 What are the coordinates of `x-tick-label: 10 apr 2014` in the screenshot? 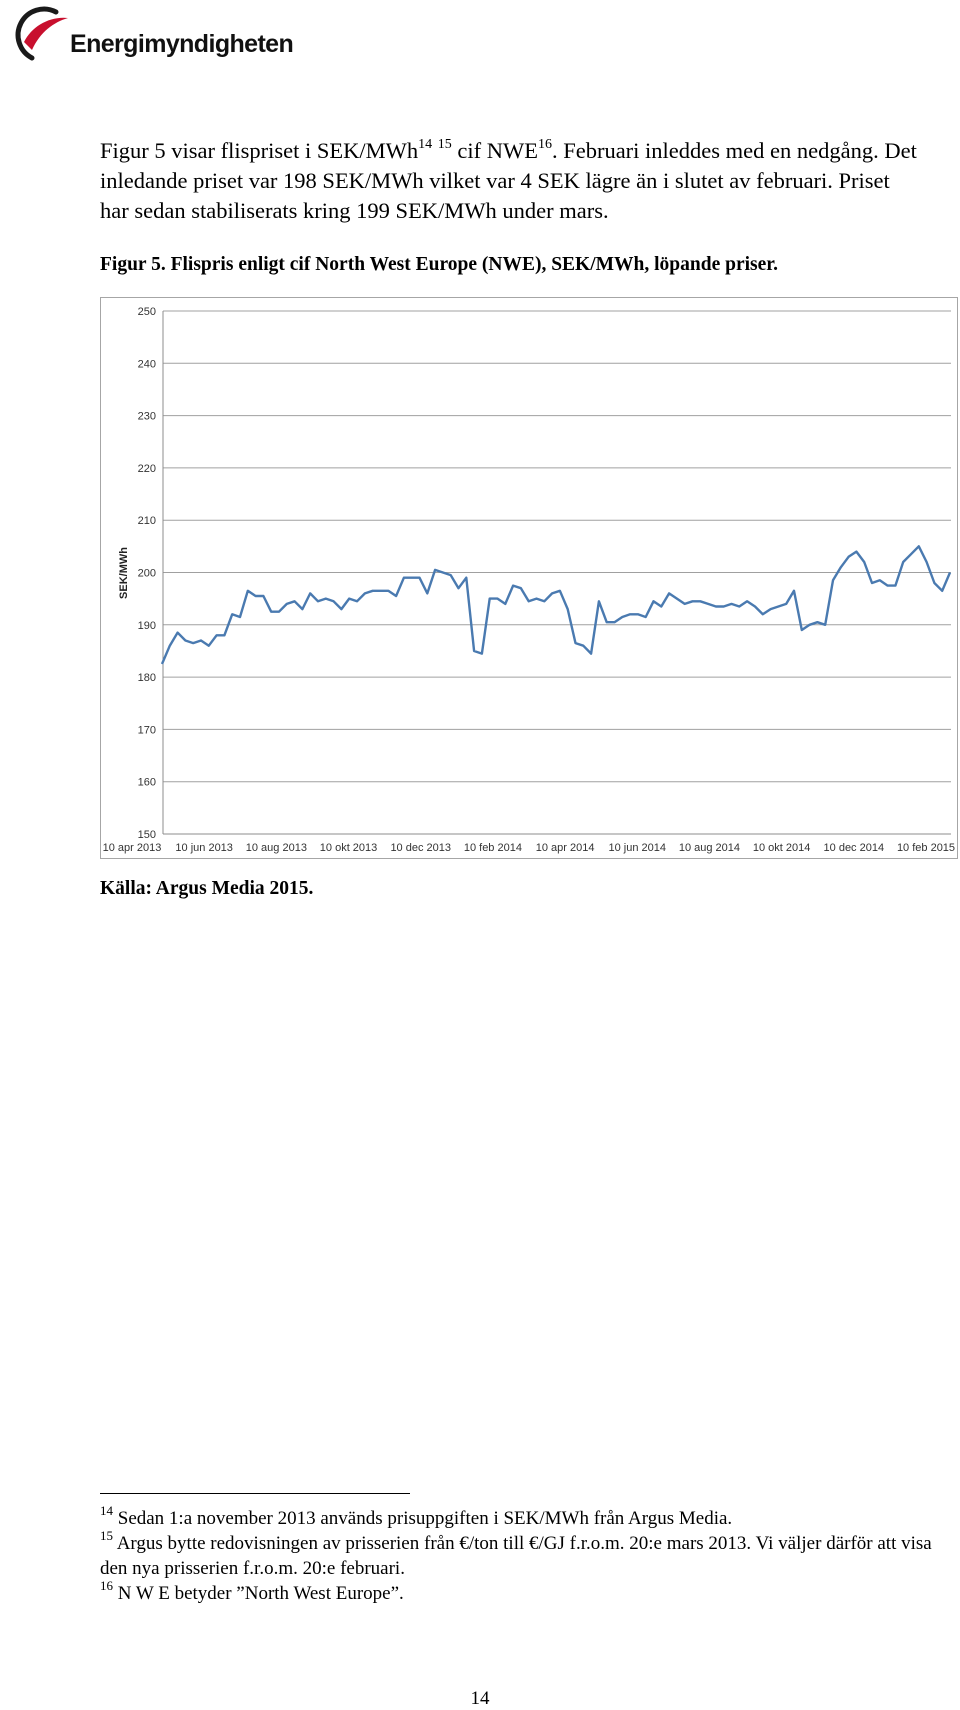 It's located at (565, 848).